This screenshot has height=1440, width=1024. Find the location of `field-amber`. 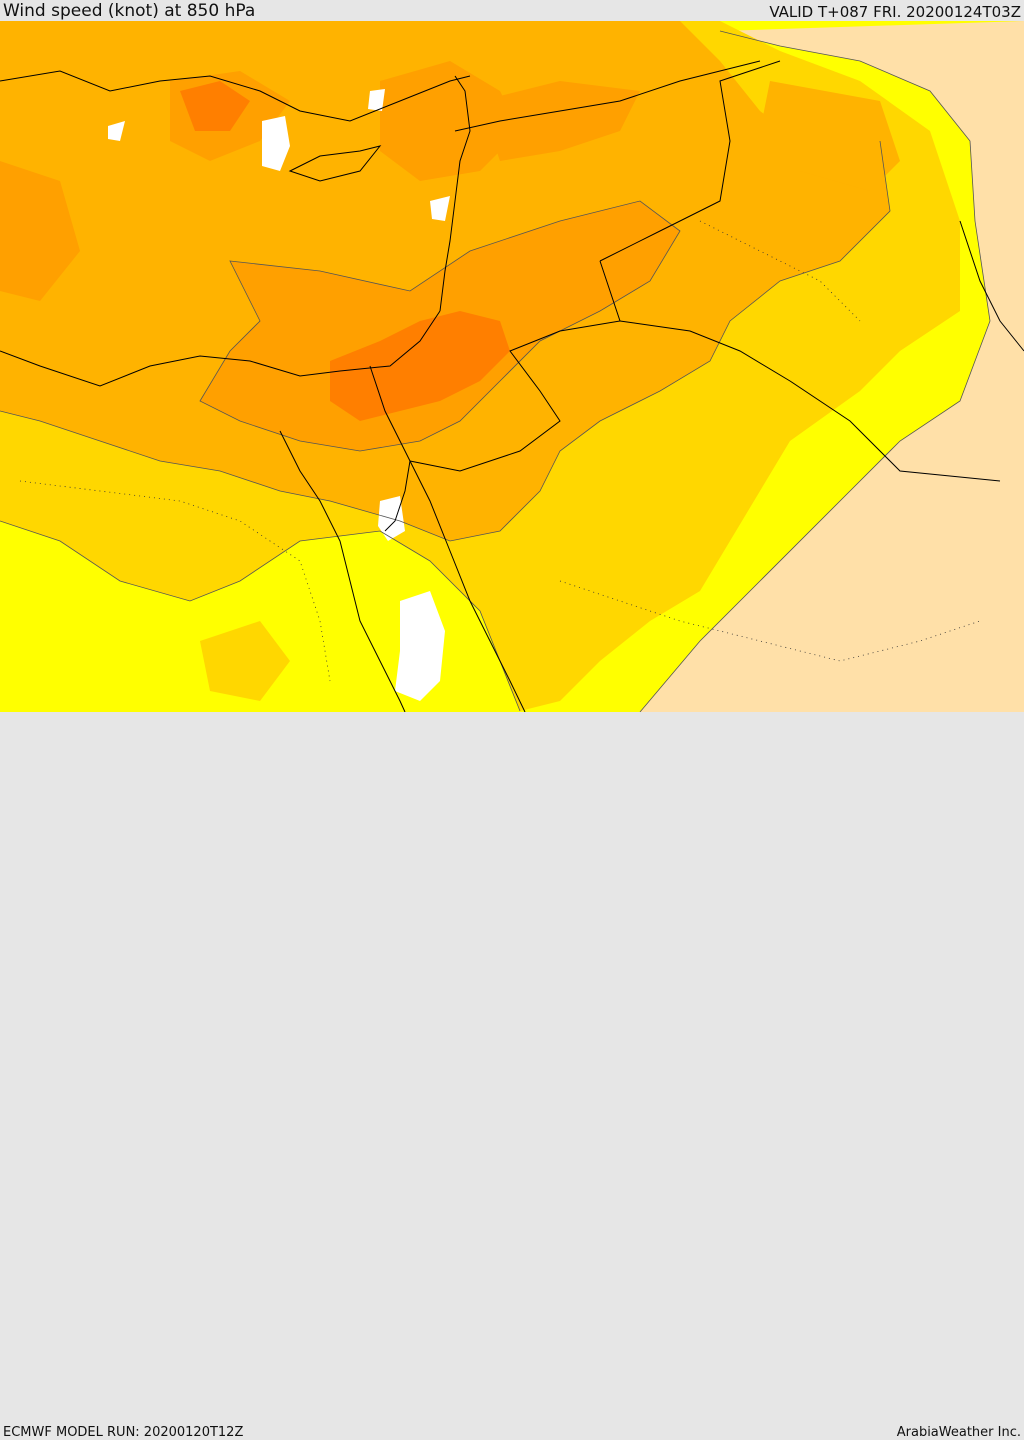

field-amber is located at coordinates (830, 136).